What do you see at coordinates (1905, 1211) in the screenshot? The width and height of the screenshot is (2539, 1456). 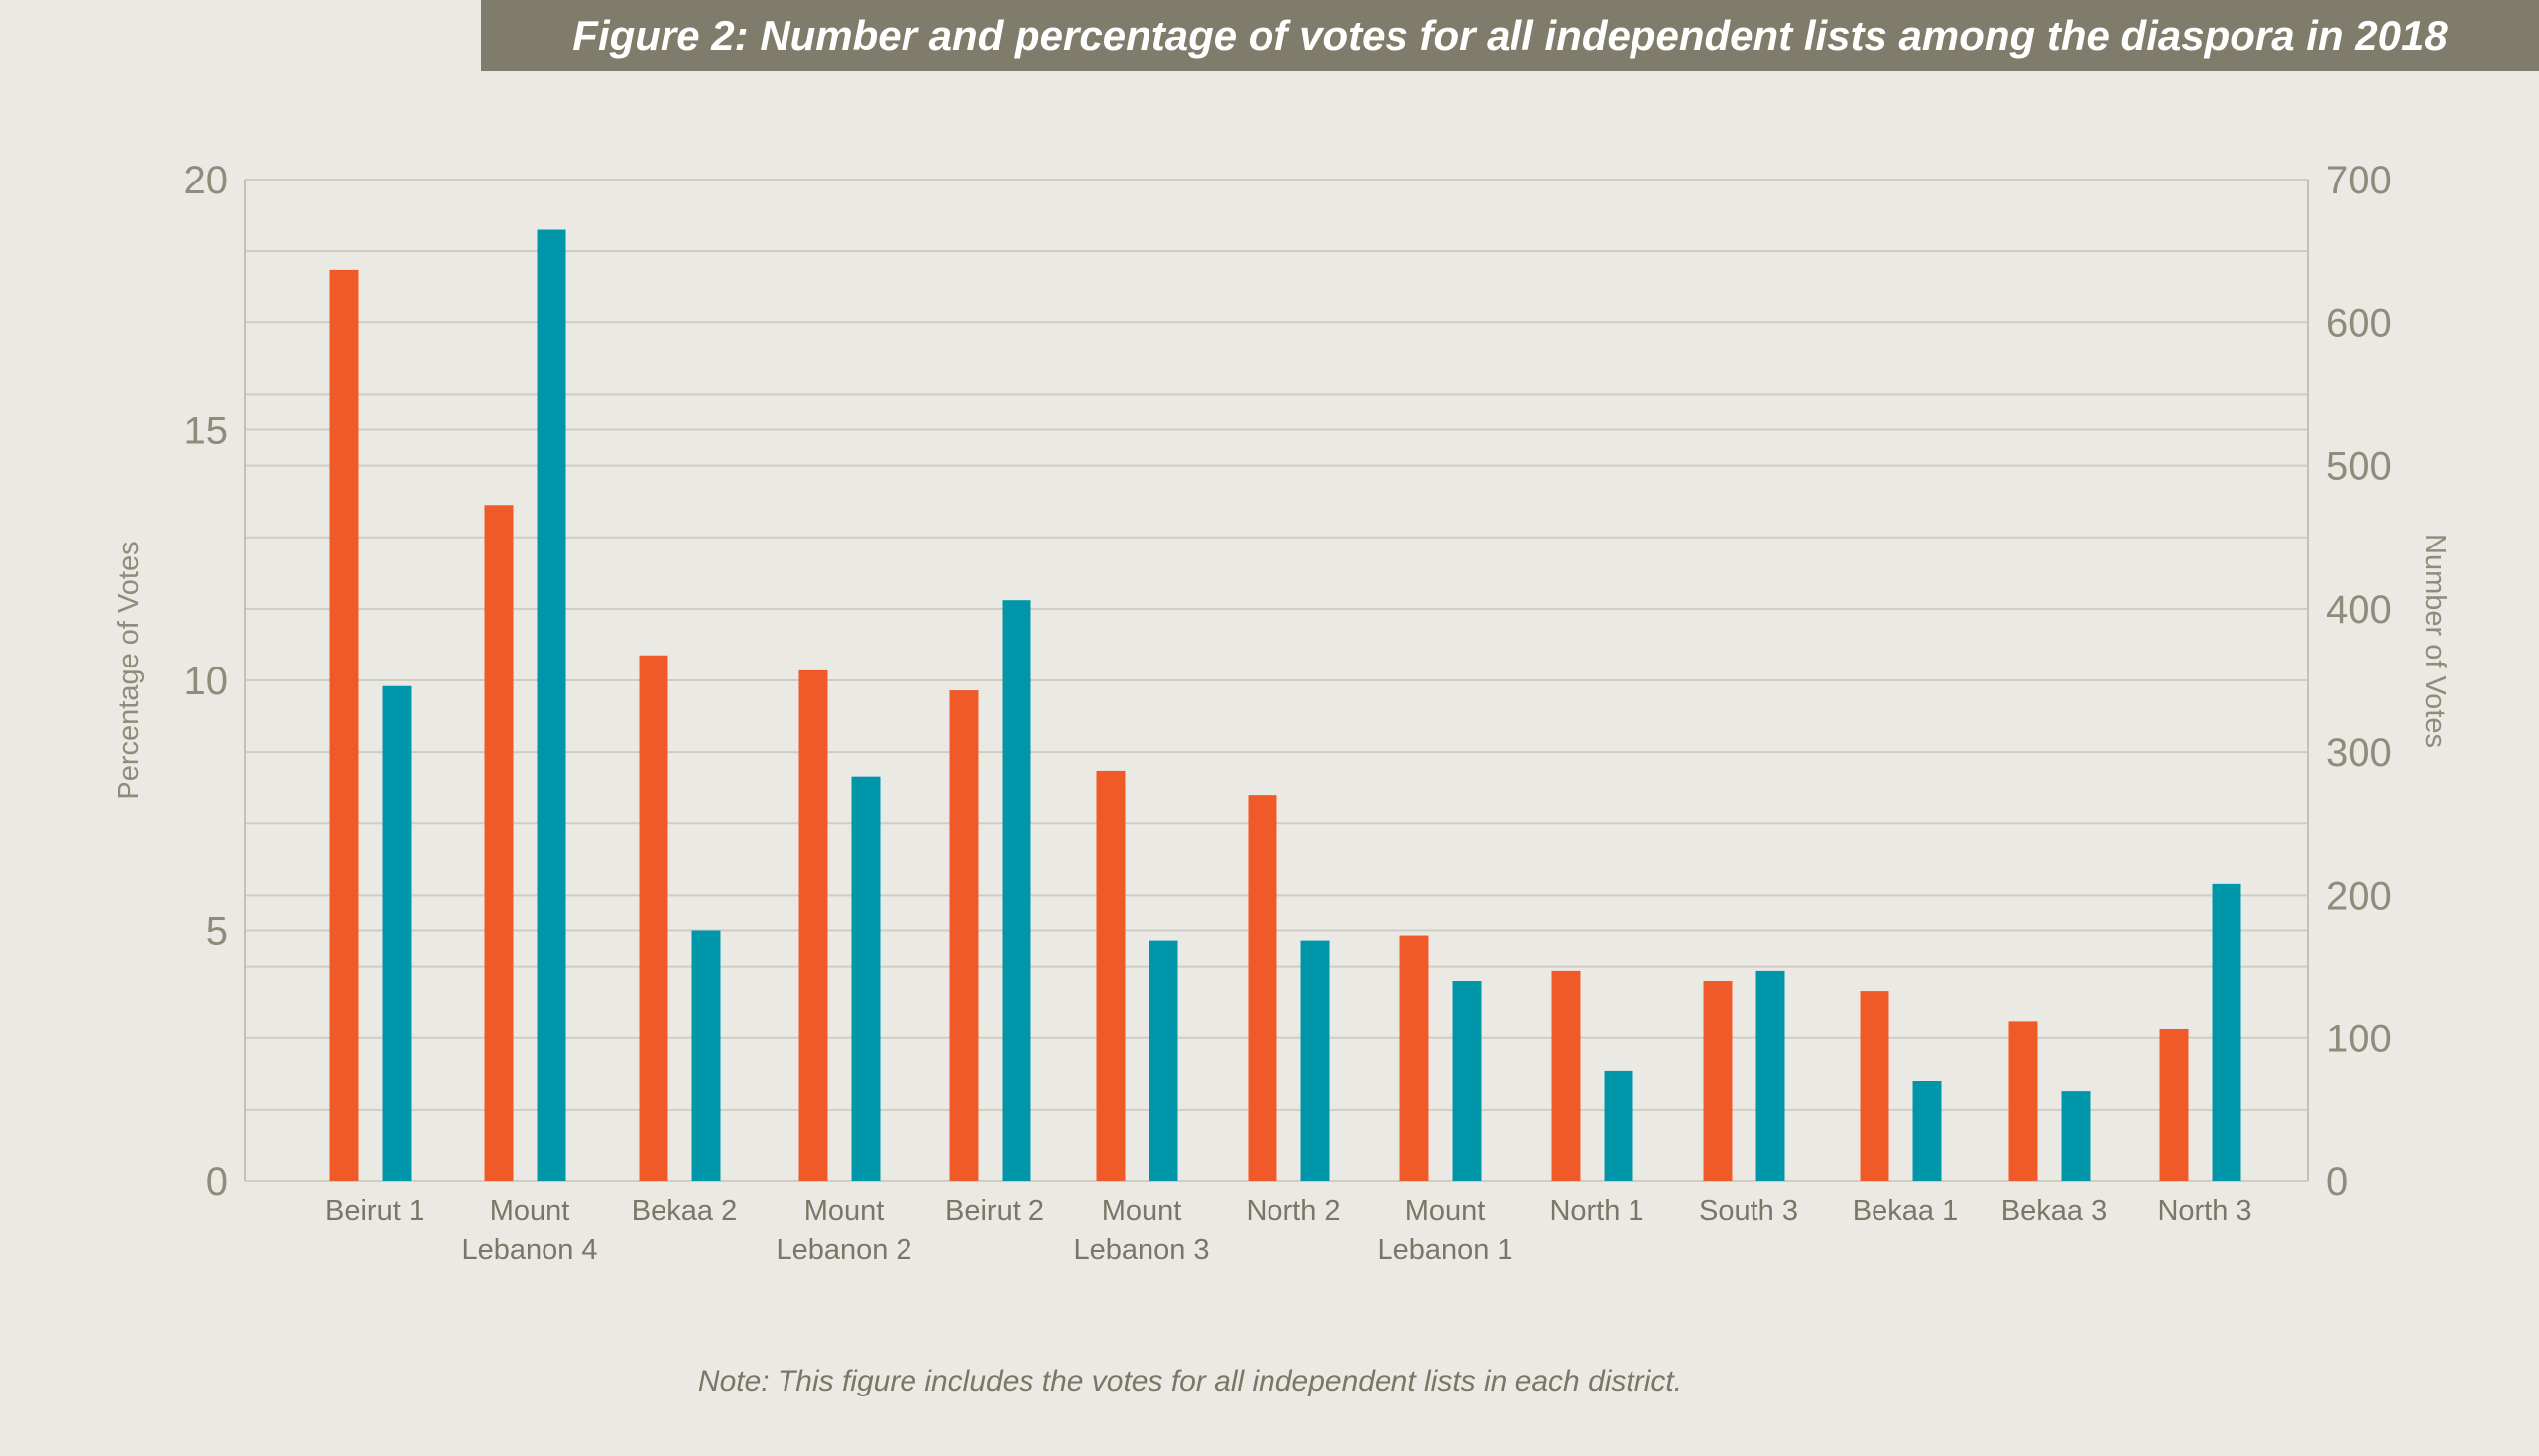 I see `x-category-label: Bekaa 1` at bounding box center [1905, 1211].